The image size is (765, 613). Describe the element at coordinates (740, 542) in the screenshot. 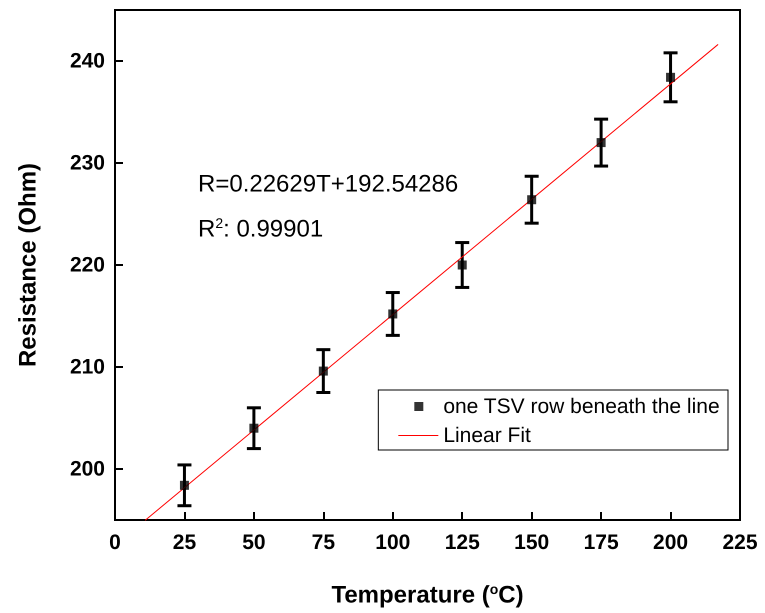

I see `x-tick-label: 225` at that location.